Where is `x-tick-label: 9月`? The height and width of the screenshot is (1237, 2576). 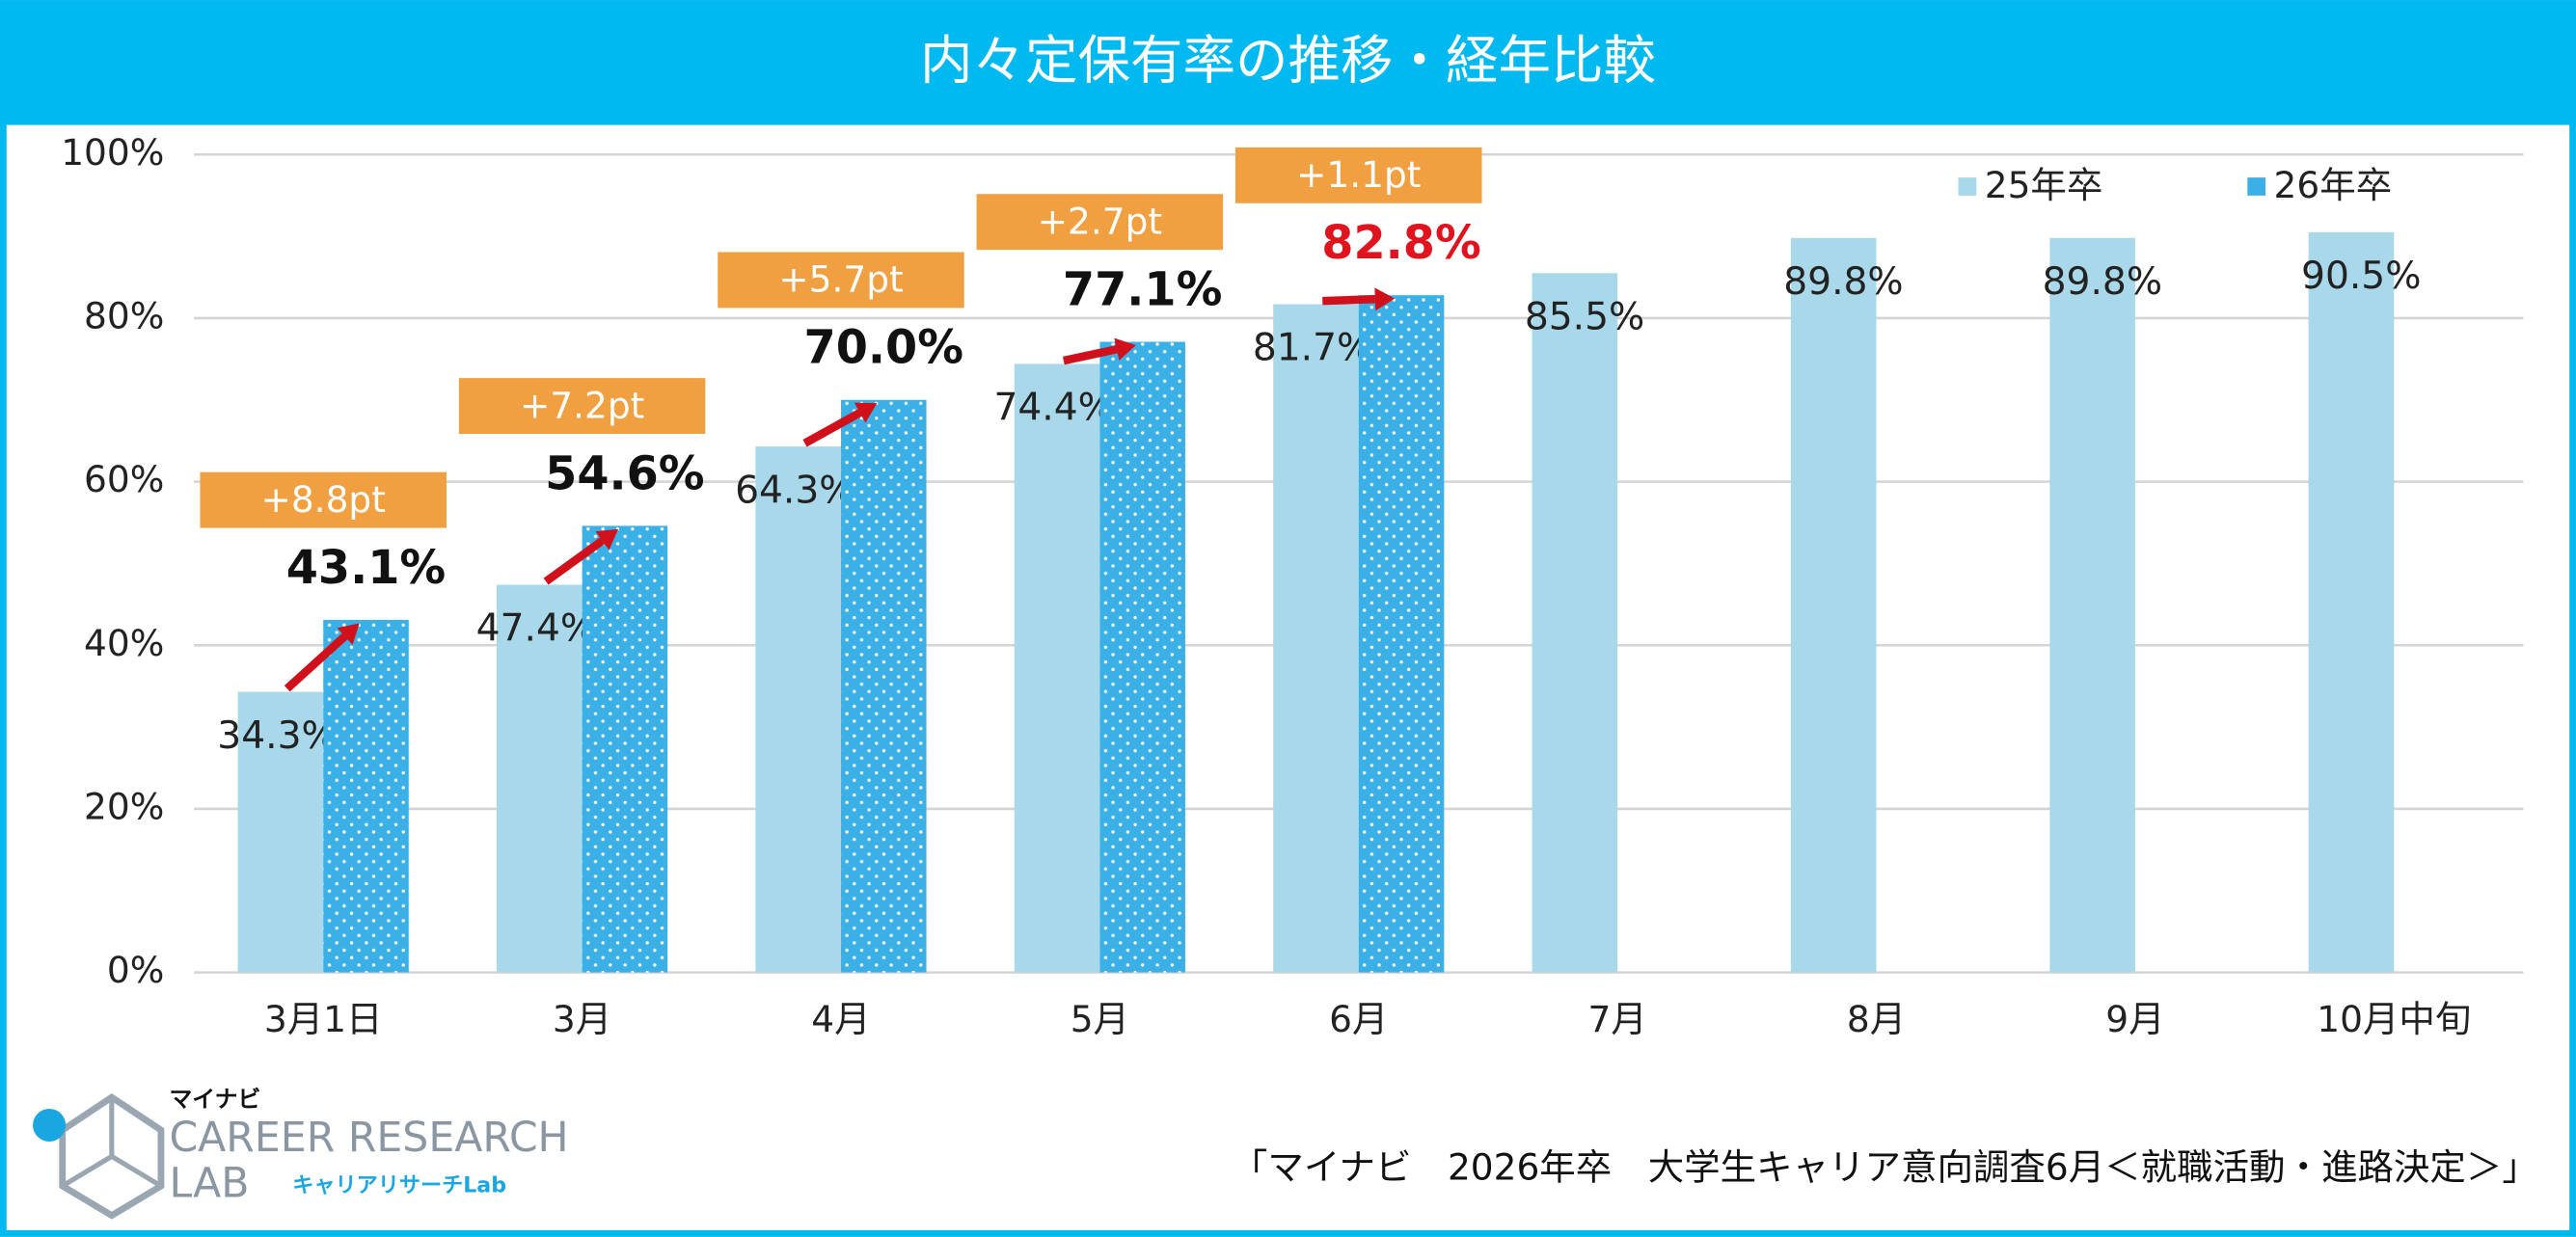
x-tick-label: 9月 is located at coordinates (2134, 1019).